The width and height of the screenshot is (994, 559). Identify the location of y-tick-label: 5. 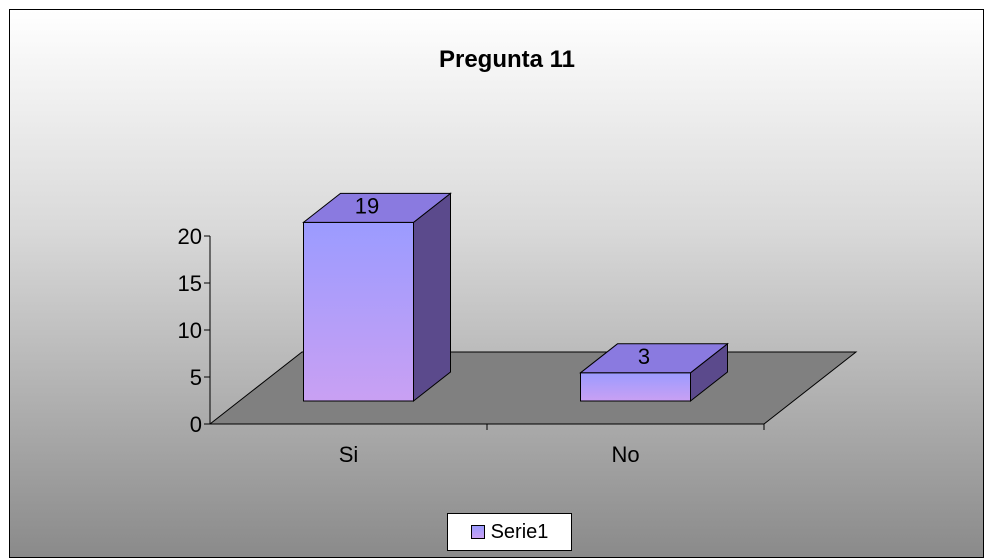
(196, 377).